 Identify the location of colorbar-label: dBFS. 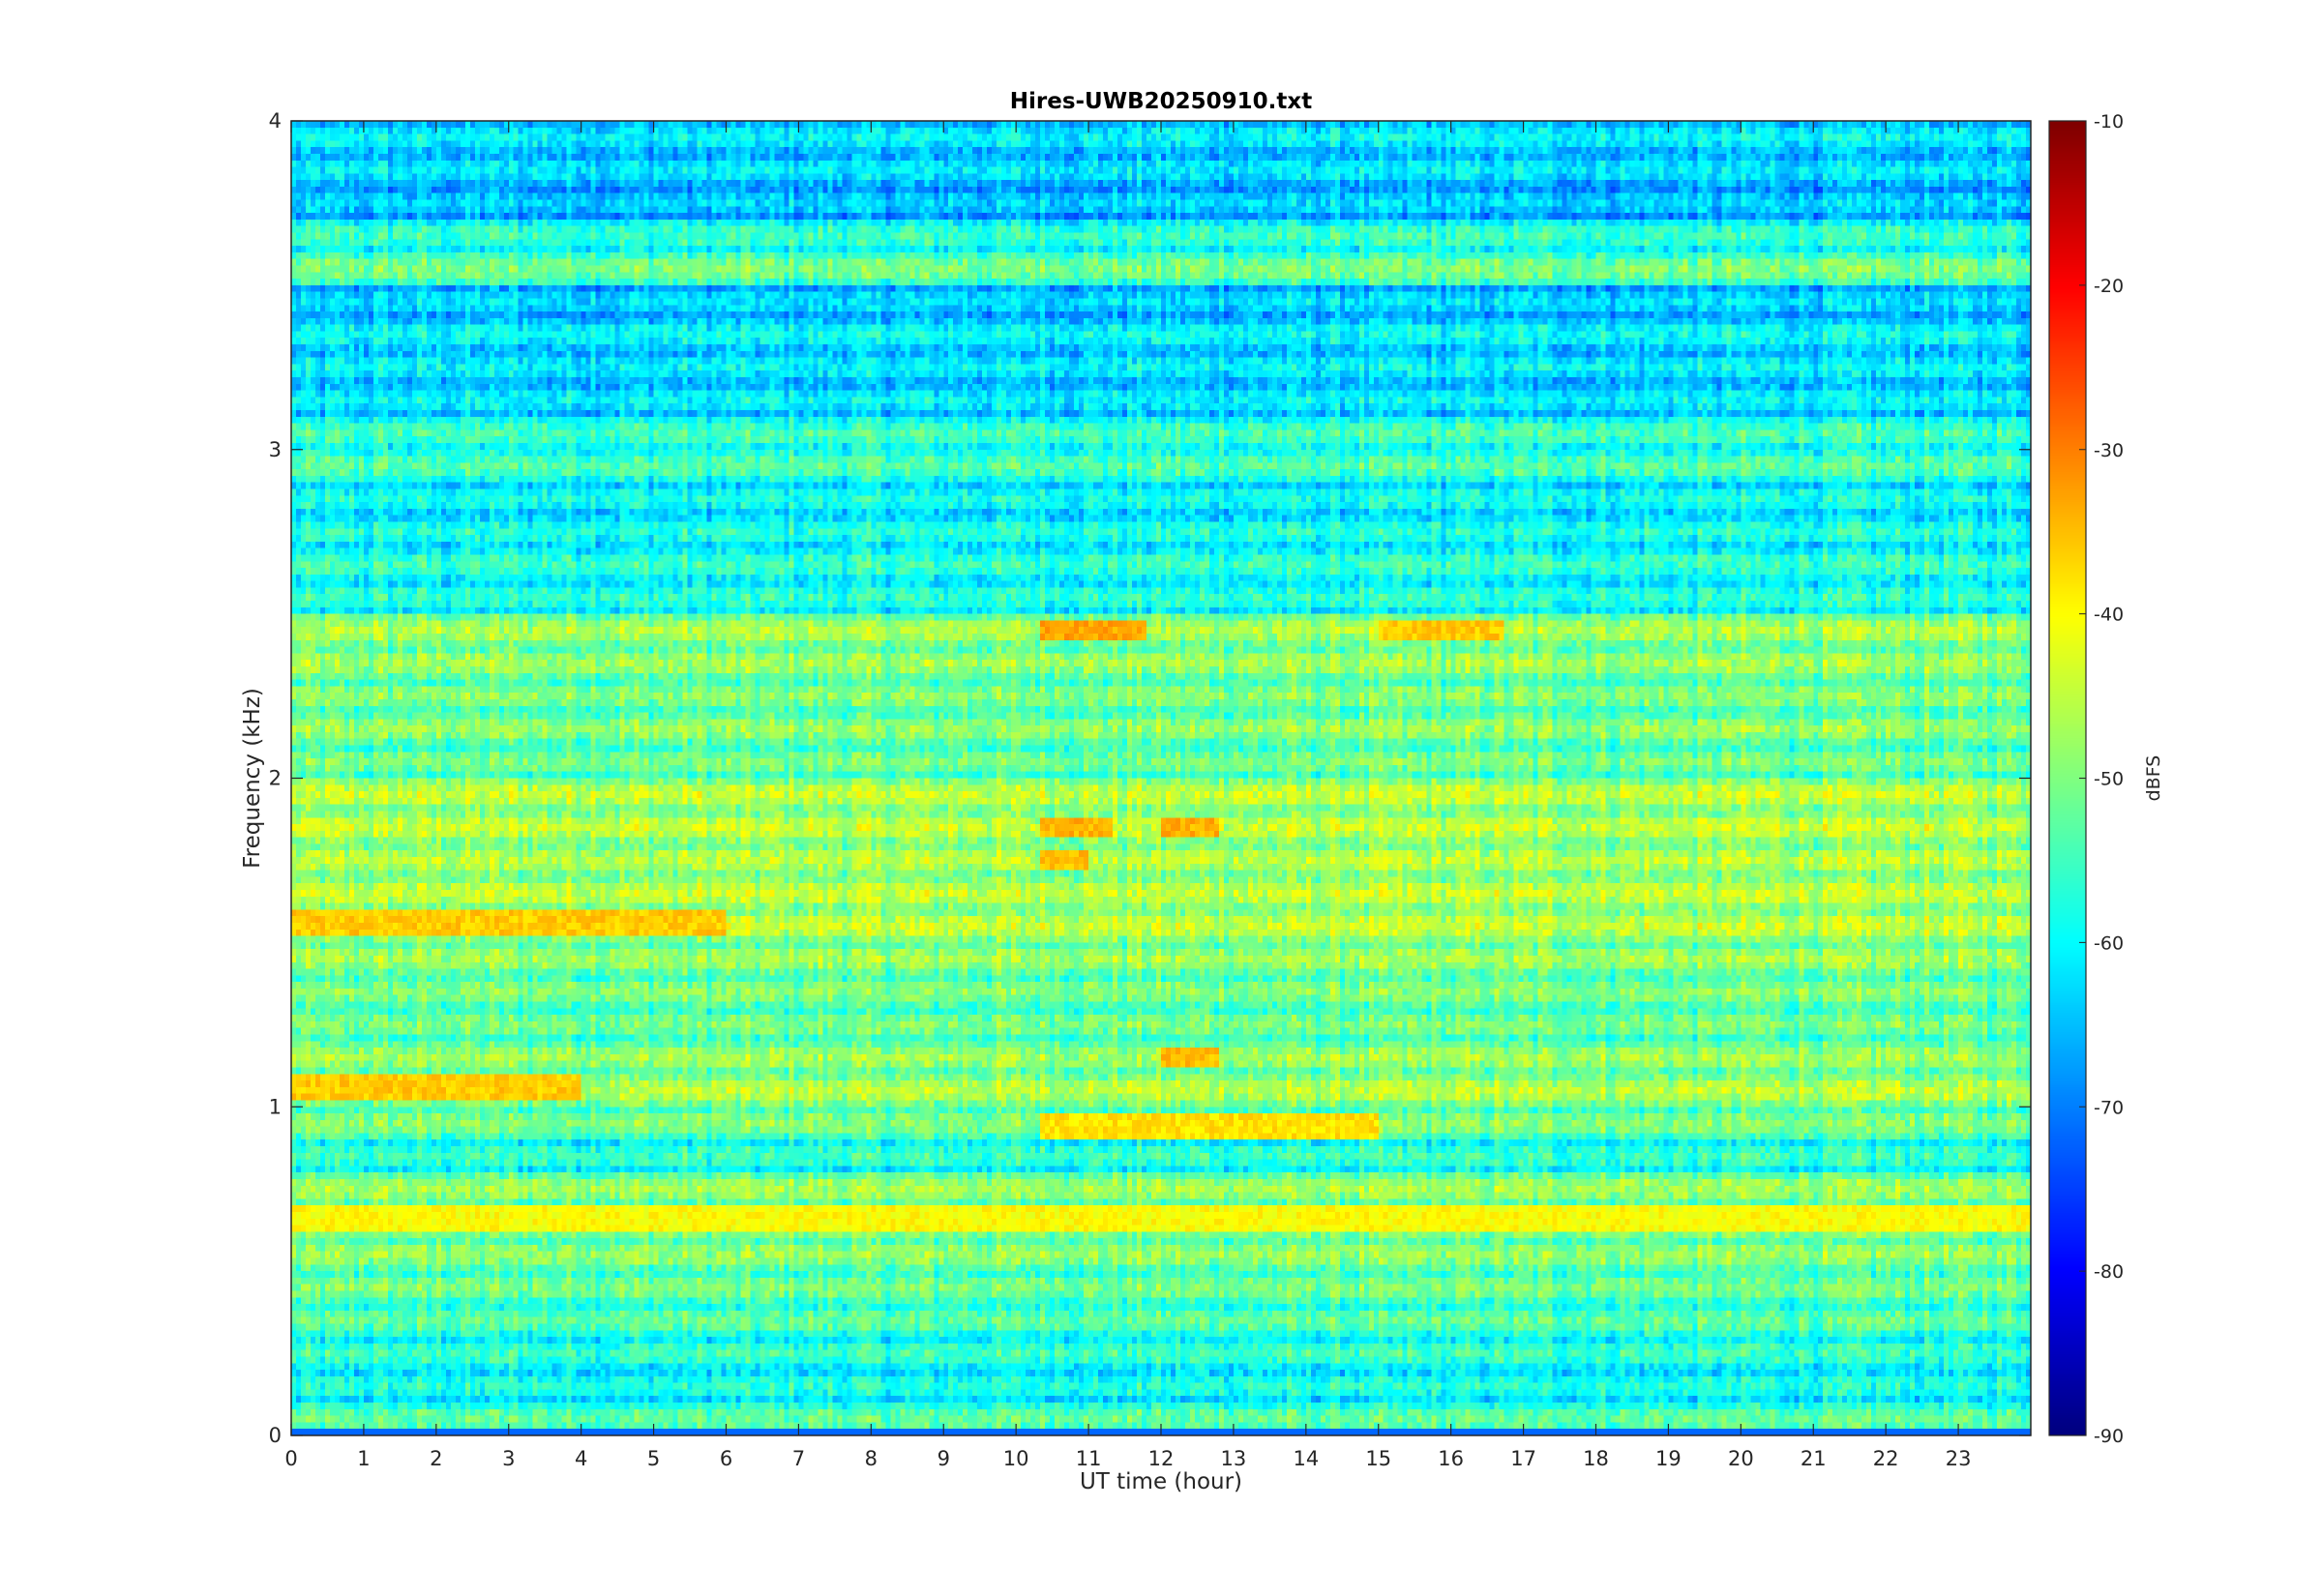
(2153, 778).